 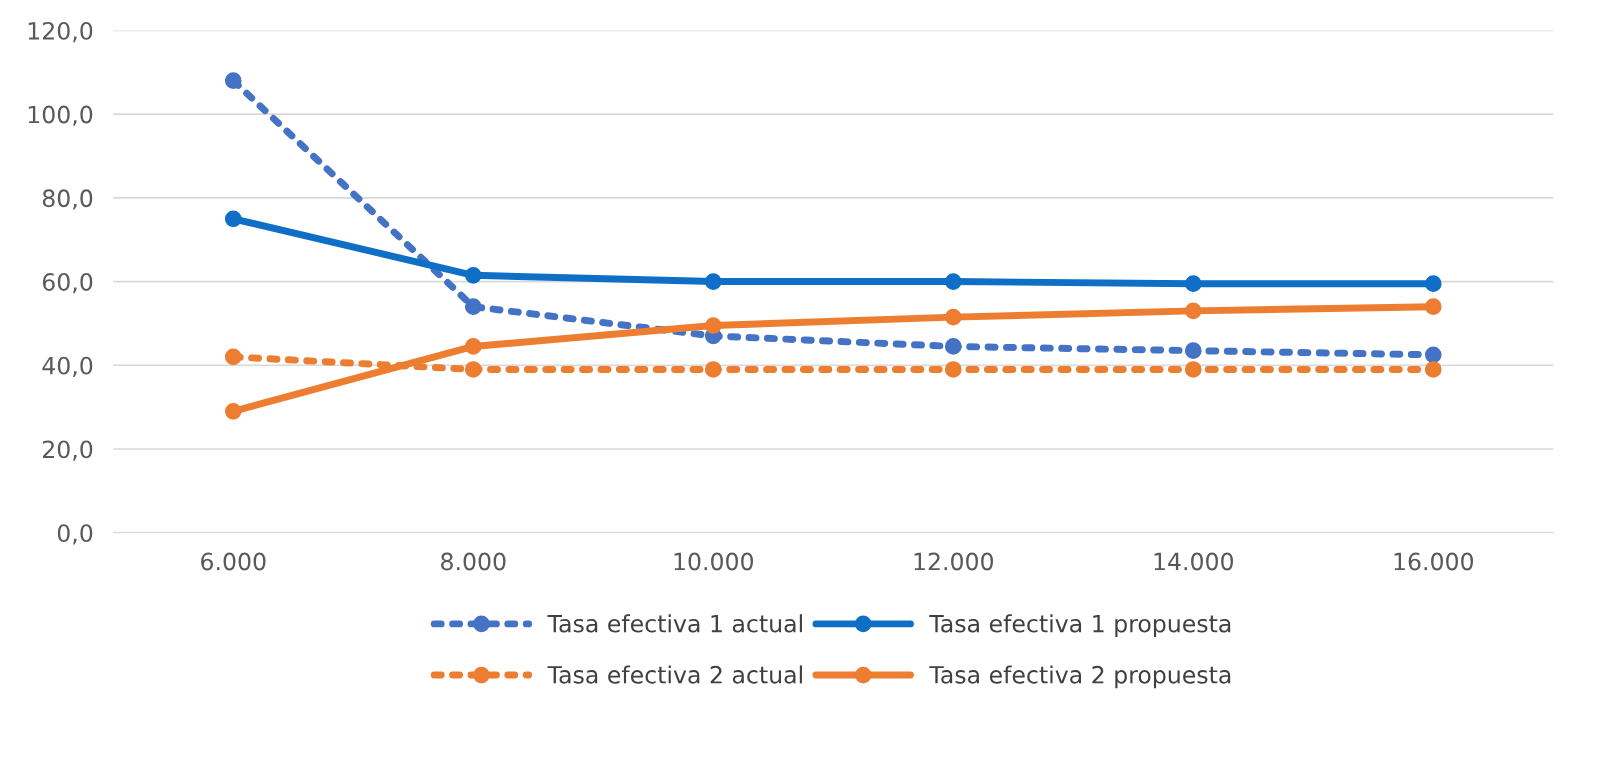 I want to click on y-tick-label: 100,0, so click(x=60, y=115).